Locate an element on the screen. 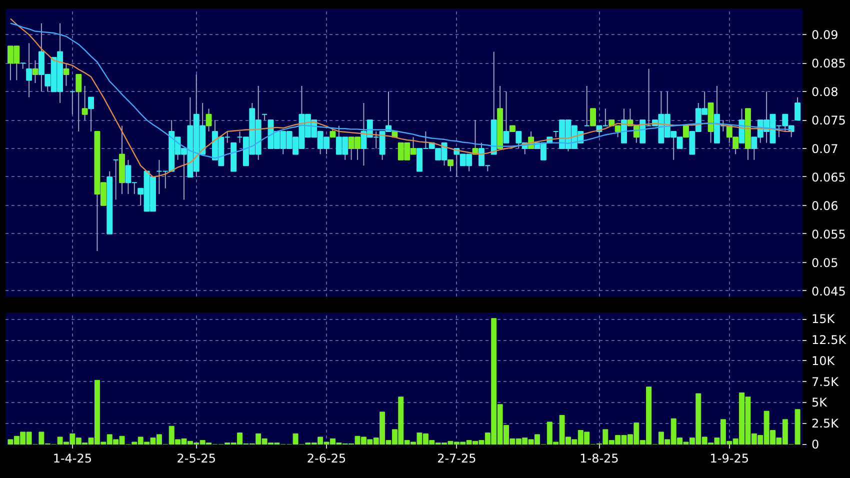 The image size is (850, 478). y-tick-label: 10K is located at coordinates (824, 361).